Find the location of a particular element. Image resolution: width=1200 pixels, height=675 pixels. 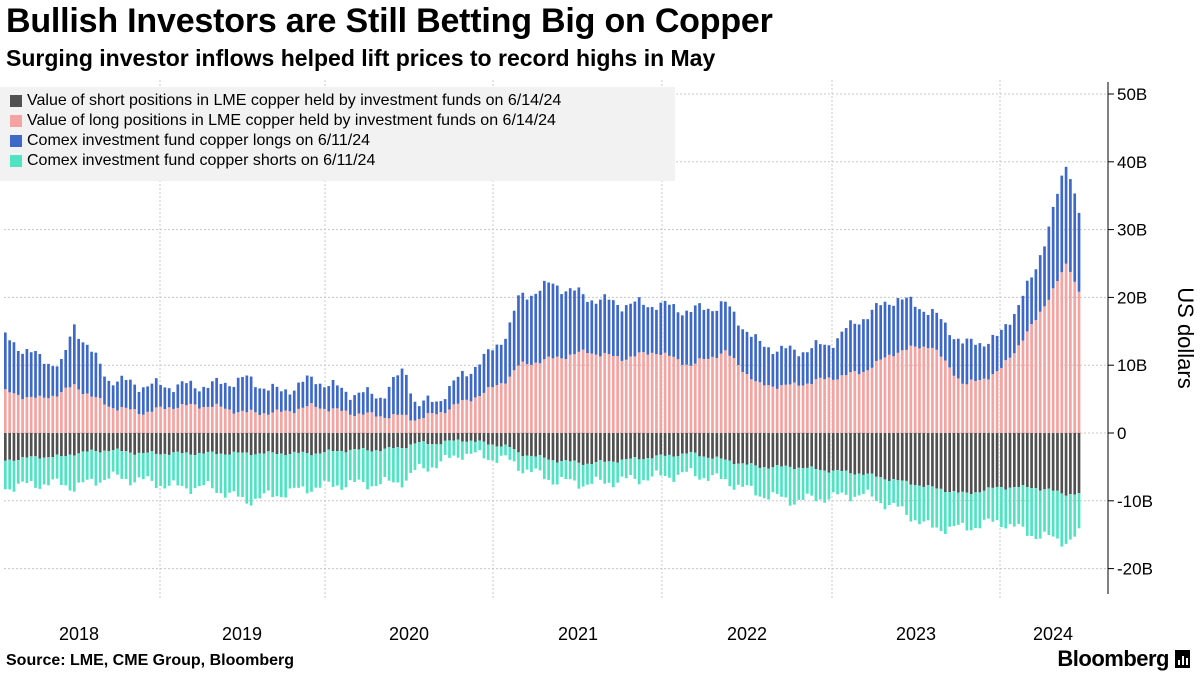

x-tick-label: 2022 is located at coordinates (747, 634).